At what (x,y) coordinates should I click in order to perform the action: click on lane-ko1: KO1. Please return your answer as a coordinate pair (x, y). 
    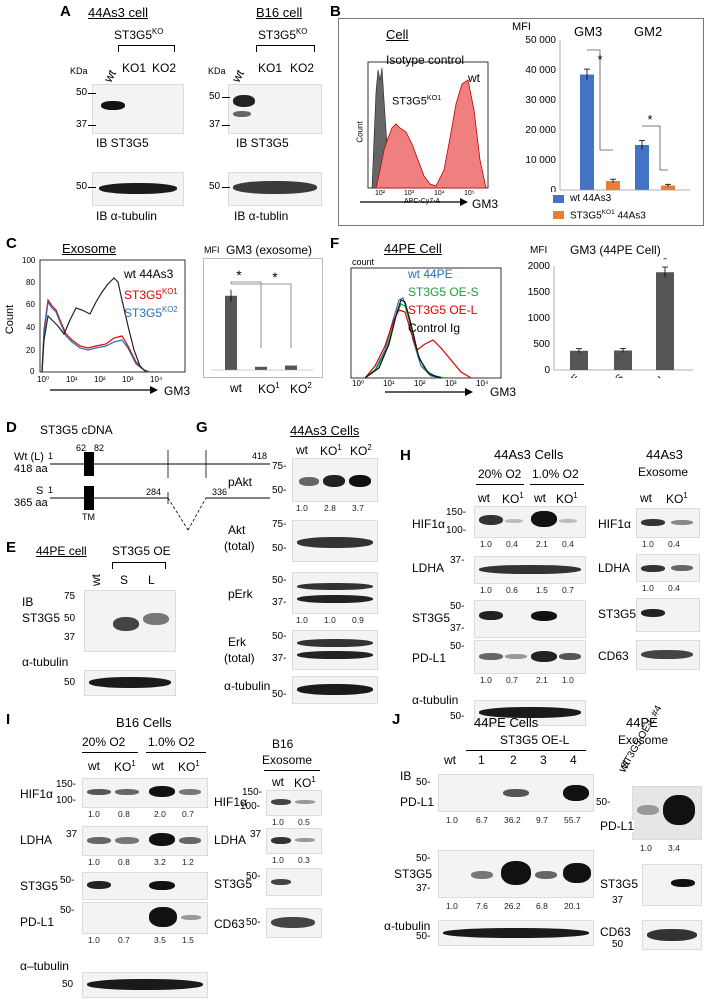
    Looking at the image, I should click on (567, 498).